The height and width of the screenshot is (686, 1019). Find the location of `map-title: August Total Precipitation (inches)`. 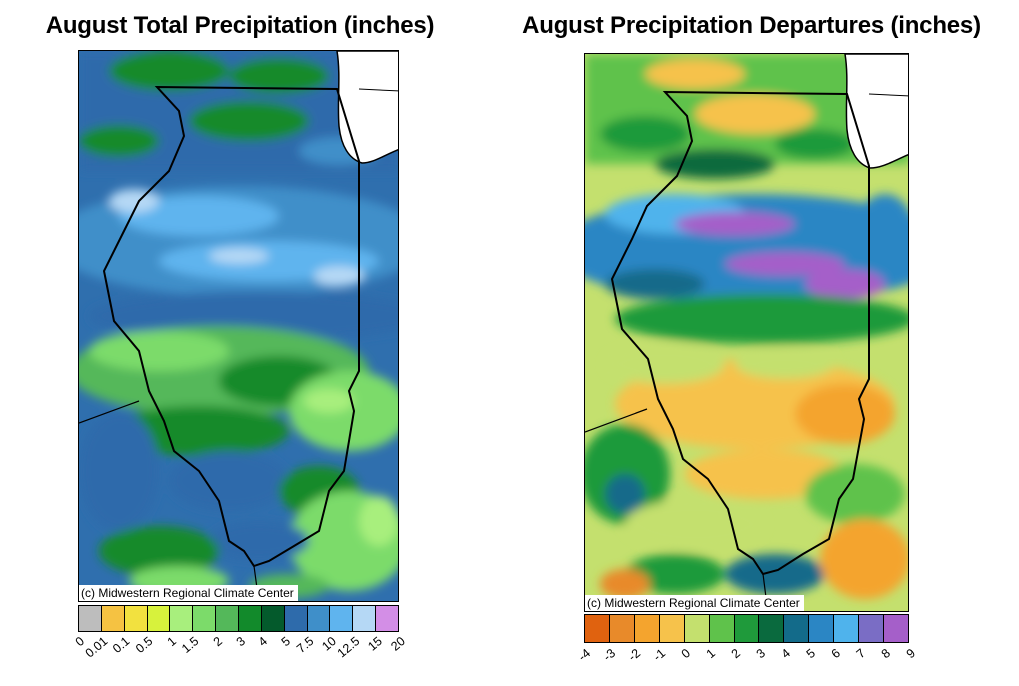

map-title: August Total Precipitation (inches) is located at coordinates (240, 25).